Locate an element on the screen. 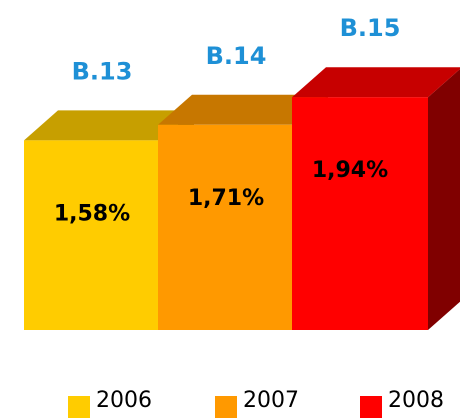 This screenshot has height=419, width=460. category-label: B.13 is located at coordinates (102, 71).